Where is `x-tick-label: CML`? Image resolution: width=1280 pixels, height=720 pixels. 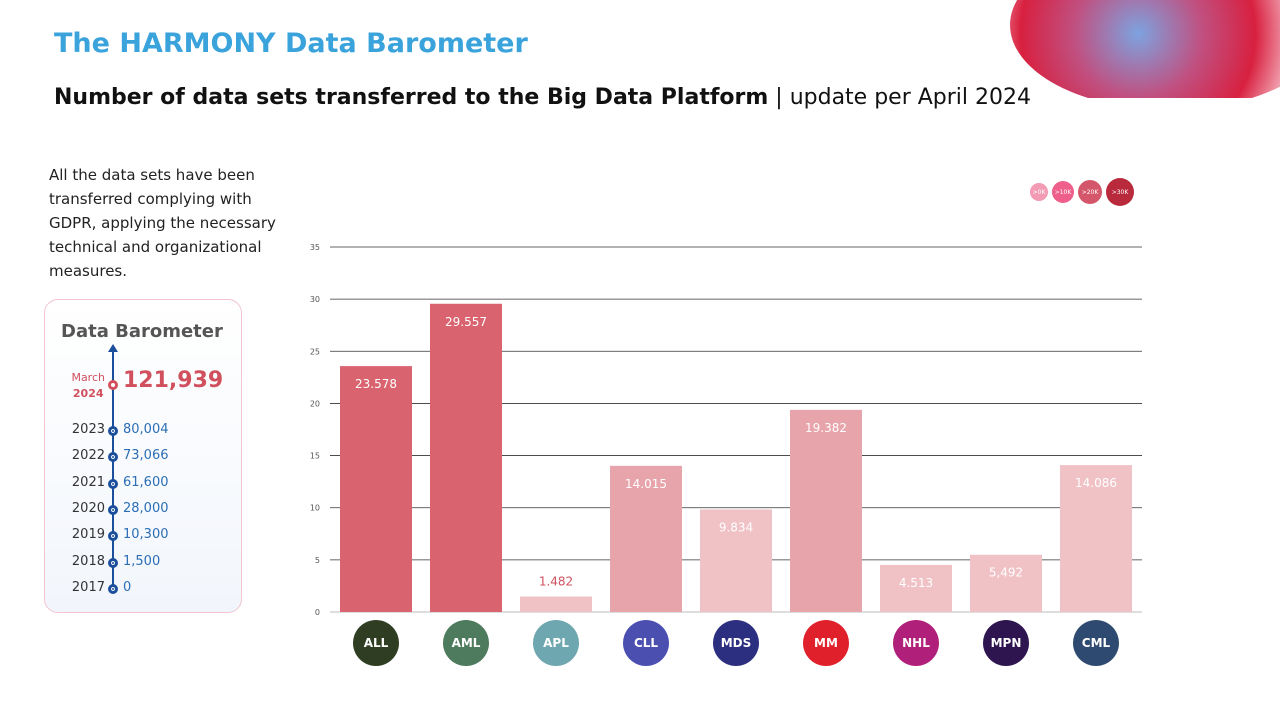 x-tick-label: CML is located at coordinates (1096, 643).